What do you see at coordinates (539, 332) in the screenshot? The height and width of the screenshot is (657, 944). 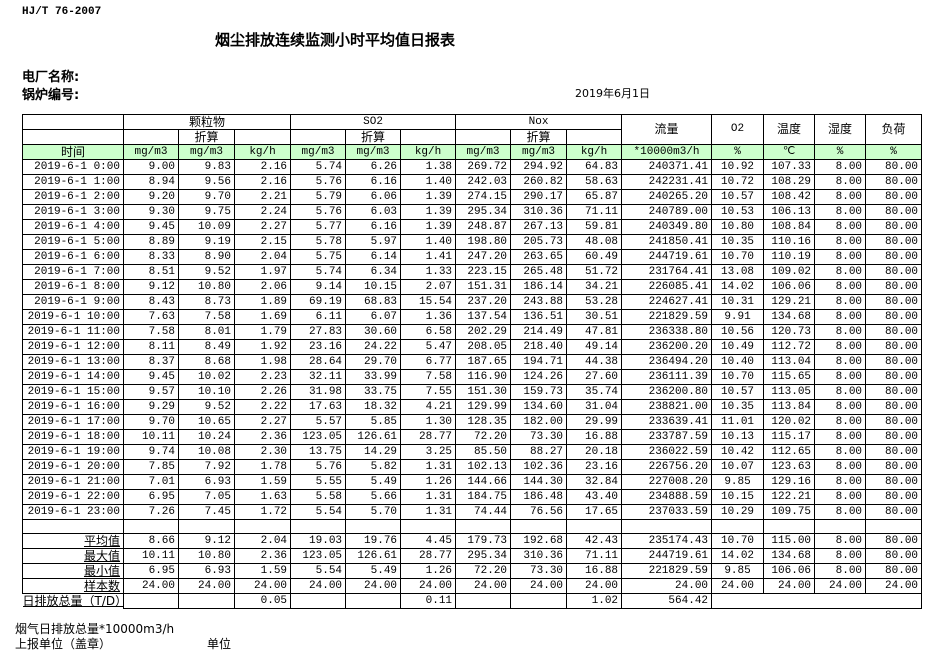 I see `value-cell: 214.49` at bounding box center [539, 332].